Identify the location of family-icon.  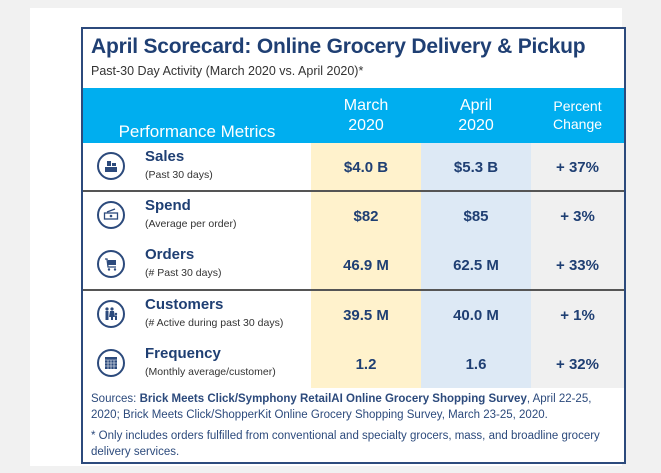
(111, 314).